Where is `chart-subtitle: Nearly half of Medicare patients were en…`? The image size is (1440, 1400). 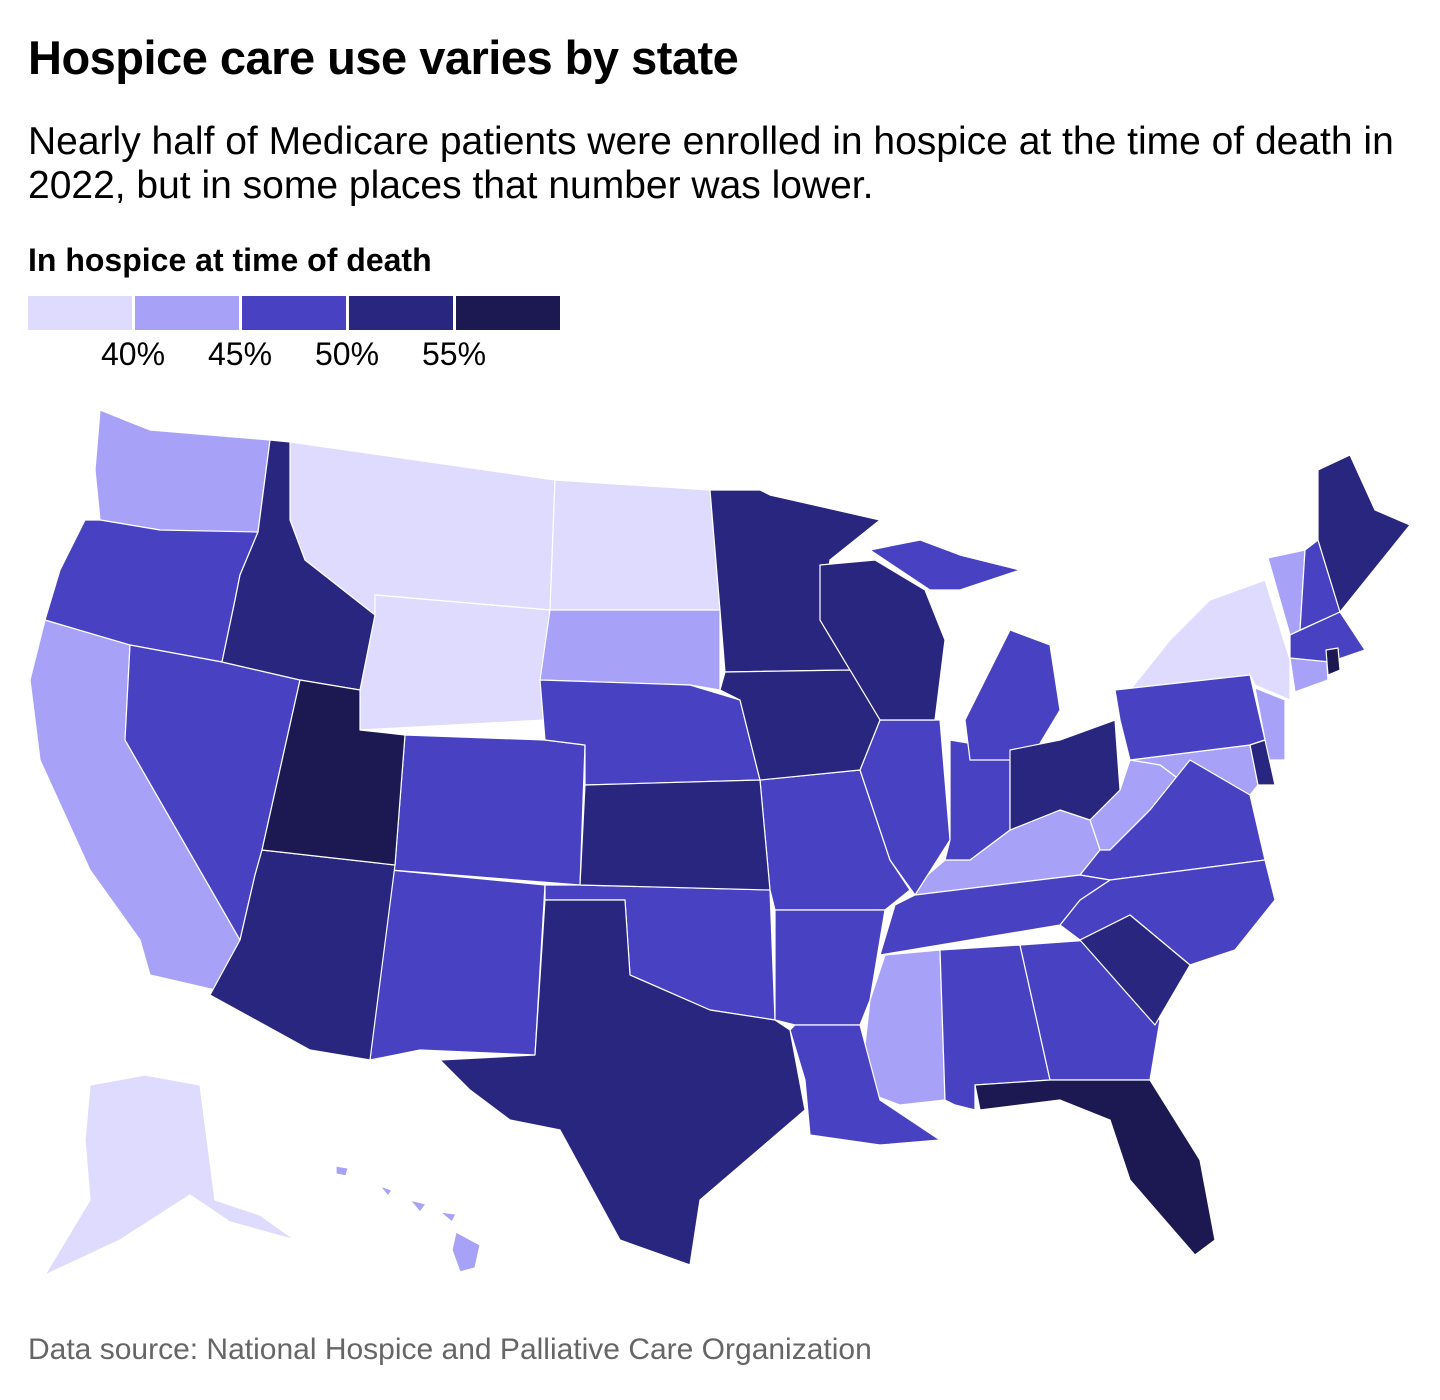 chart-subtitle: Nearly half of Medicare patients were en… is located at coordinates (711, 163).